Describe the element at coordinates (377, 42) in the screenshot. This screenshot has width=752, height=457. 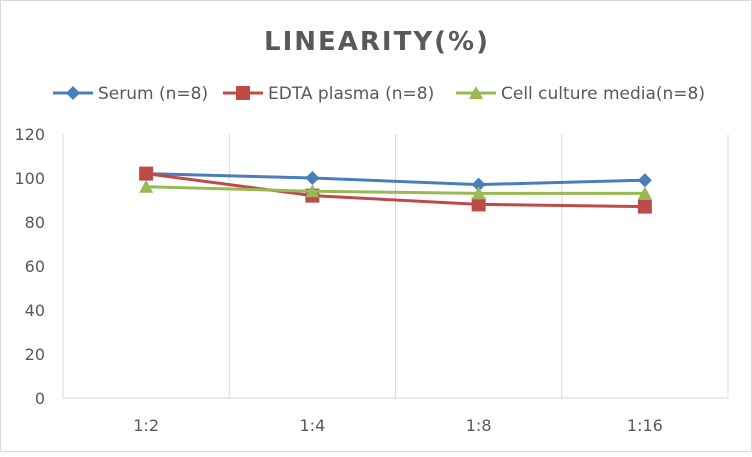
I see `chart-title: LINEARITY(%)` at that location.